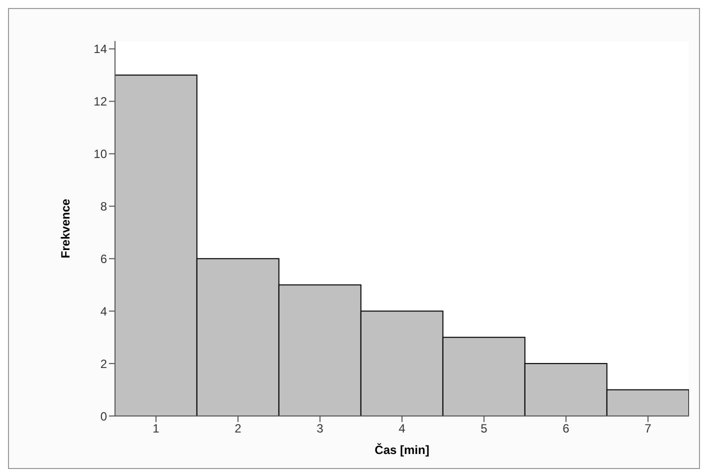 The height and width of the screenshot is (475, 706). I want to click on y-tick-label: 0, so click(104, 416).